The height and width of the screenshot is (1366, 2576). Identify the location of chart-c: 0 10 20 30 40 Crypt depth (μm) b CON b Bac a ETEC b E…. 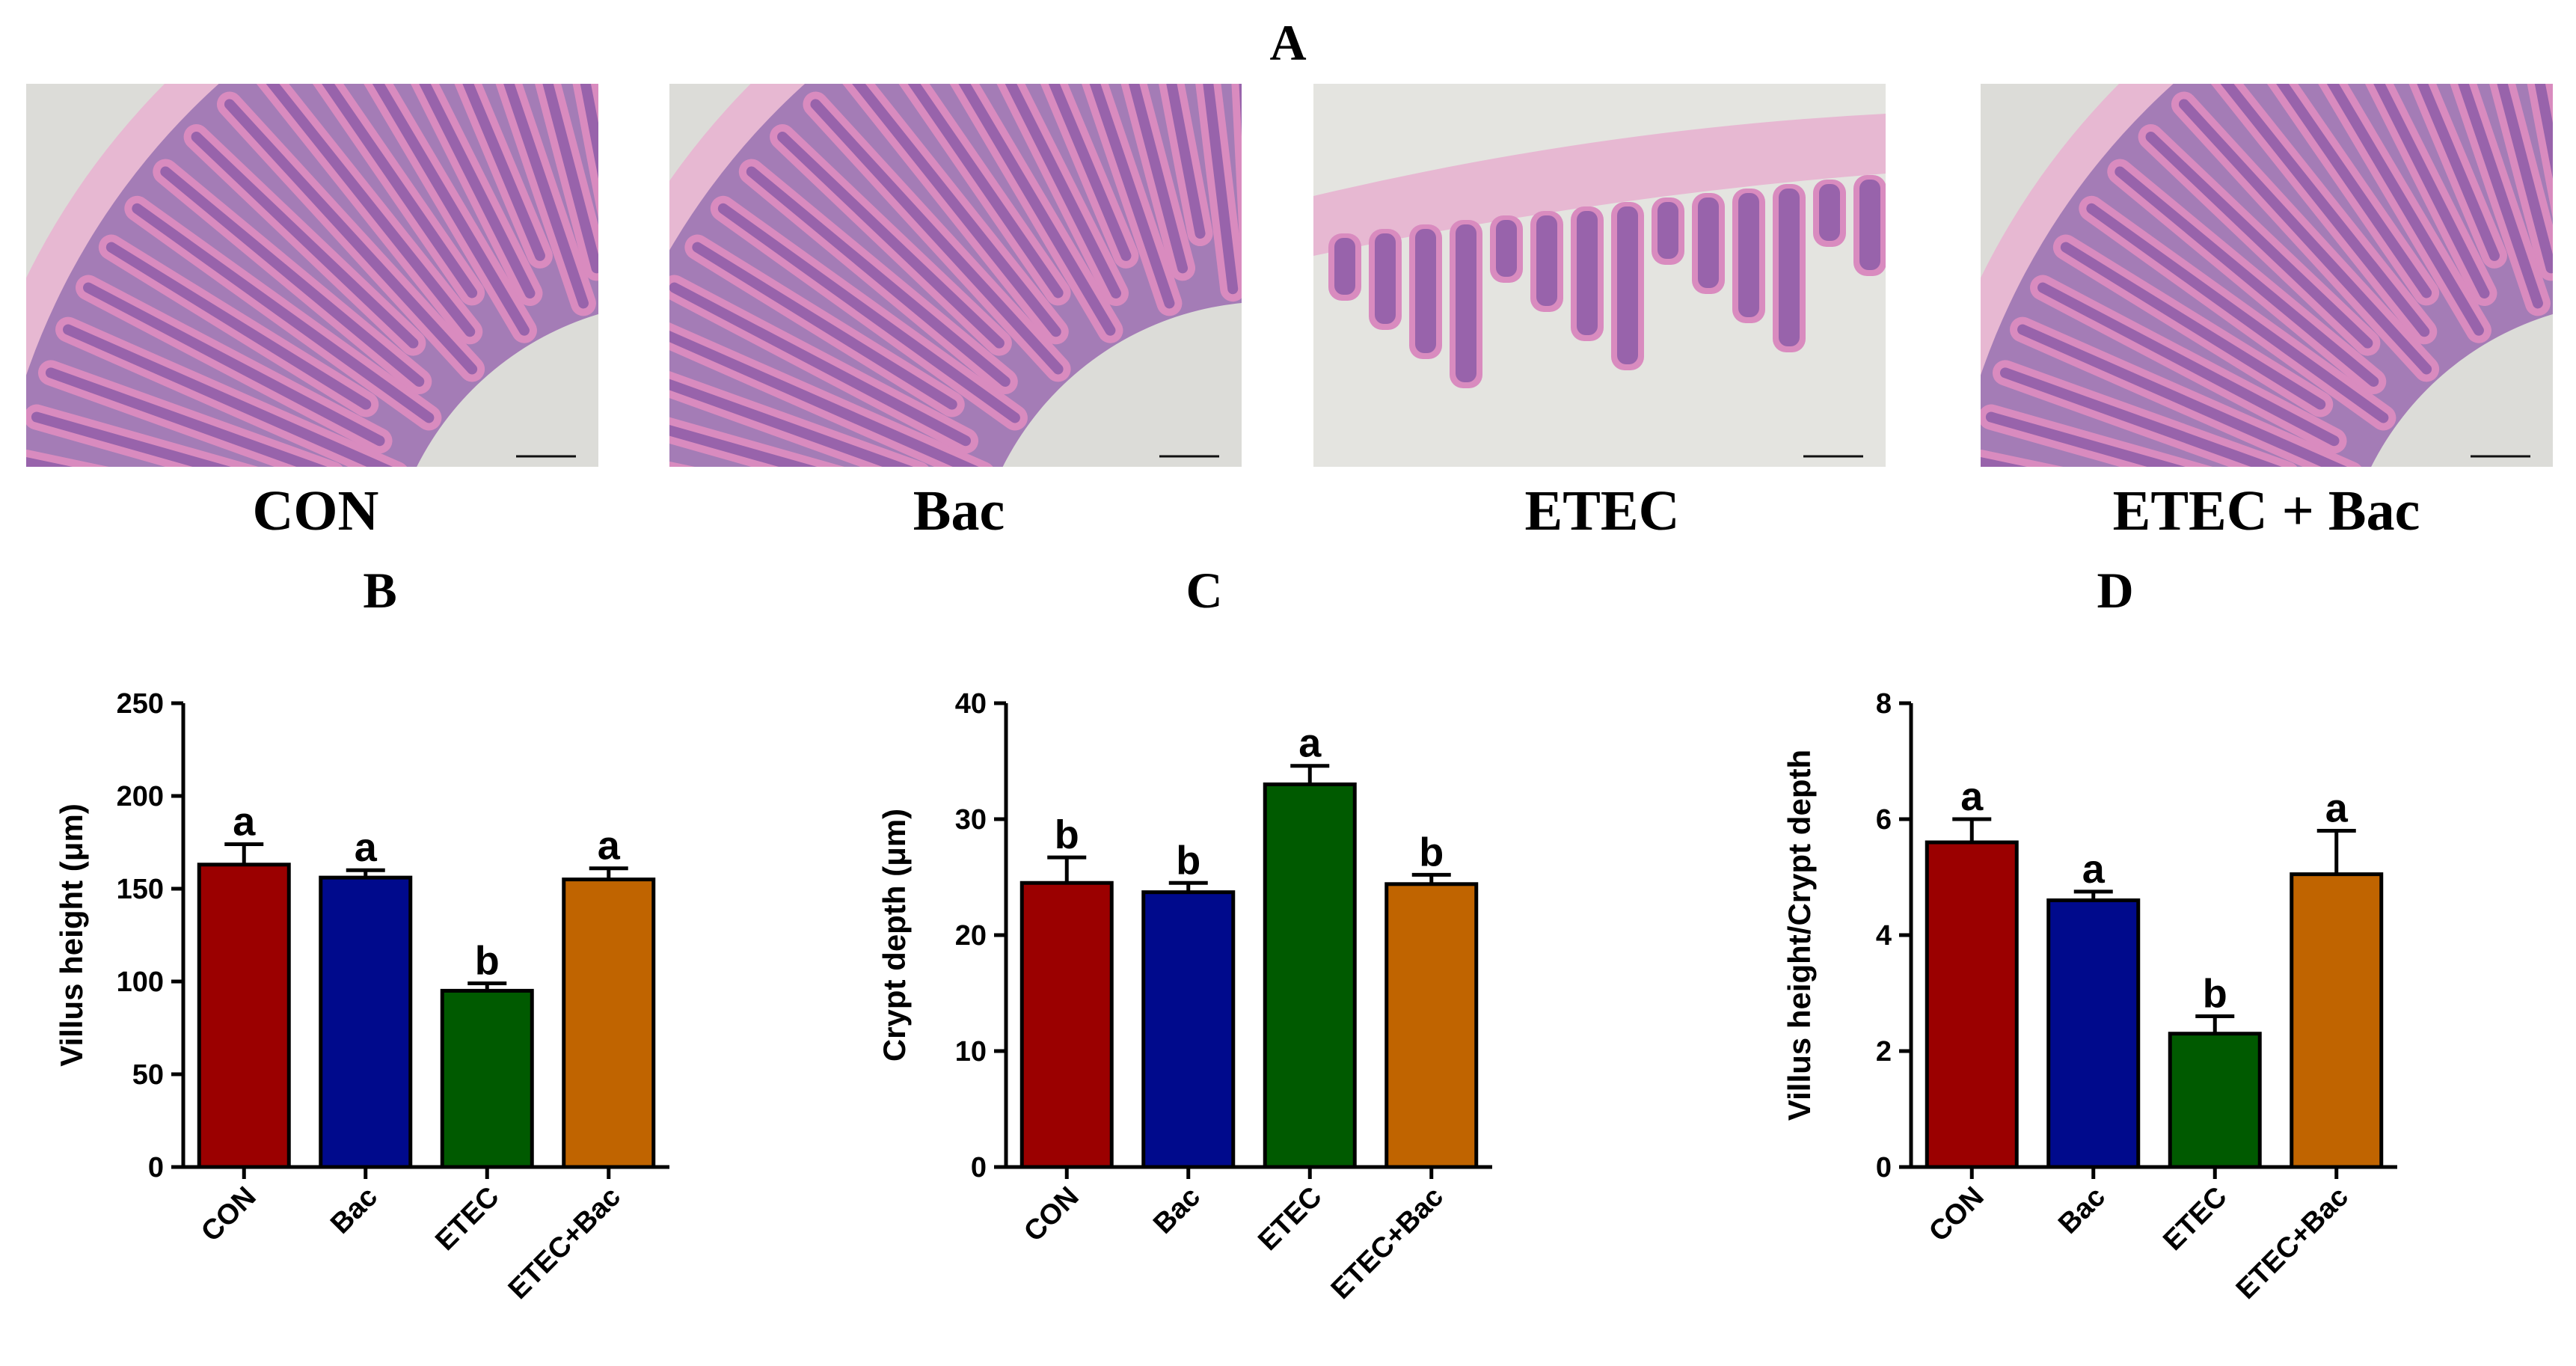
(1204, 1004).